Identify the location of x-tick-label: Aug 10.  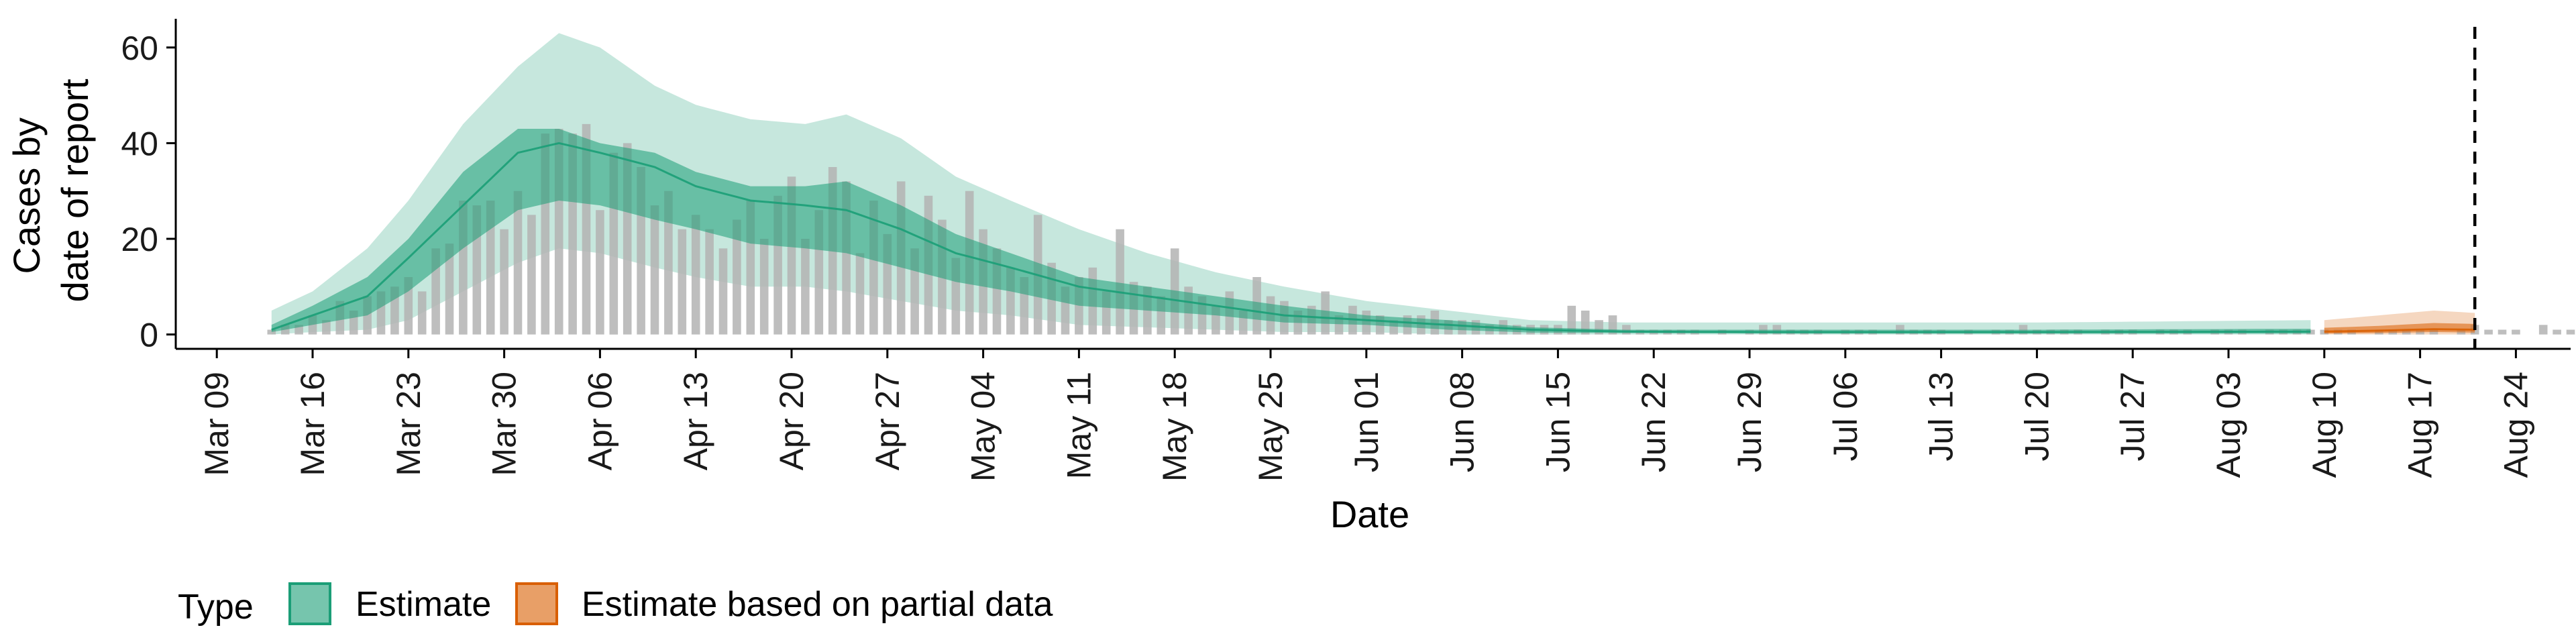
(2324, 425).